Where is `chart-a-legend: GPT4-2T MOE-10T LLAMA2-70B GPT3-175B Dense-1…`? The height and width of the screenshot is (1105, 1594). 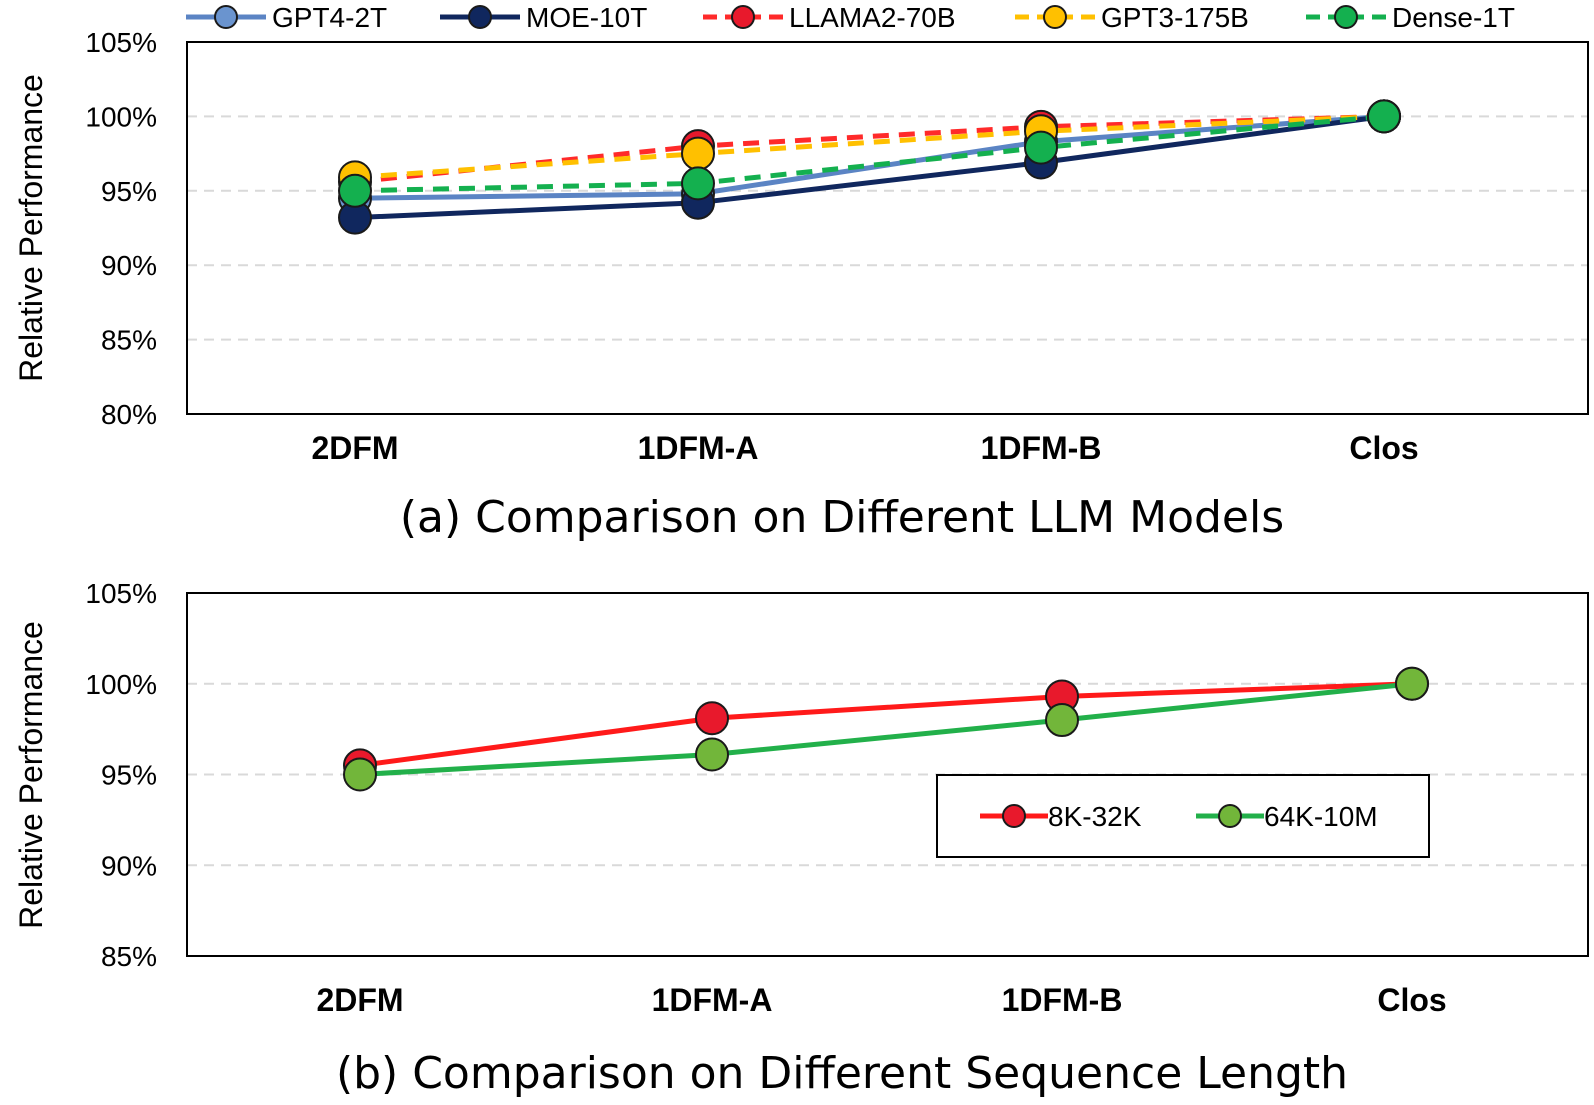
chart-a-legend: GPT4-2T MOE-10T LLAMA2-70B GPT3-175B Dense-1… is located at coordinates (850, 17).